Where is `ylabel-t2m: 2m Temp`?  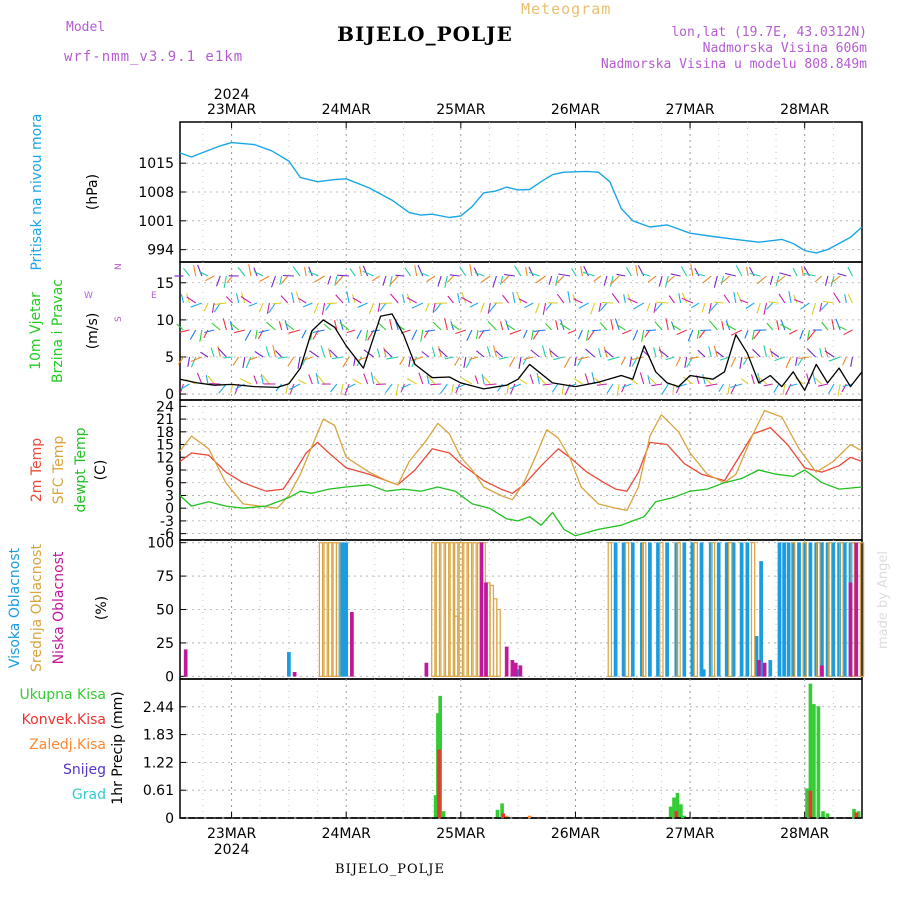 ylabel-t2m: 2m Temp is located at coordinates (37, 470).